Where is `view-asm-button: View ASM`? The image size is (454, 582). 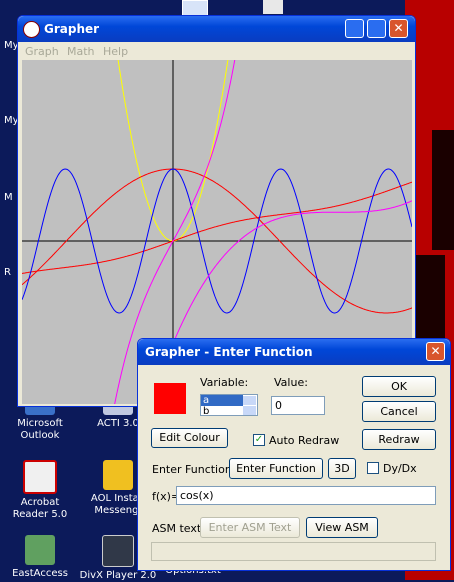 view-asm-button: View ASM is located at coordinates (342, 527).